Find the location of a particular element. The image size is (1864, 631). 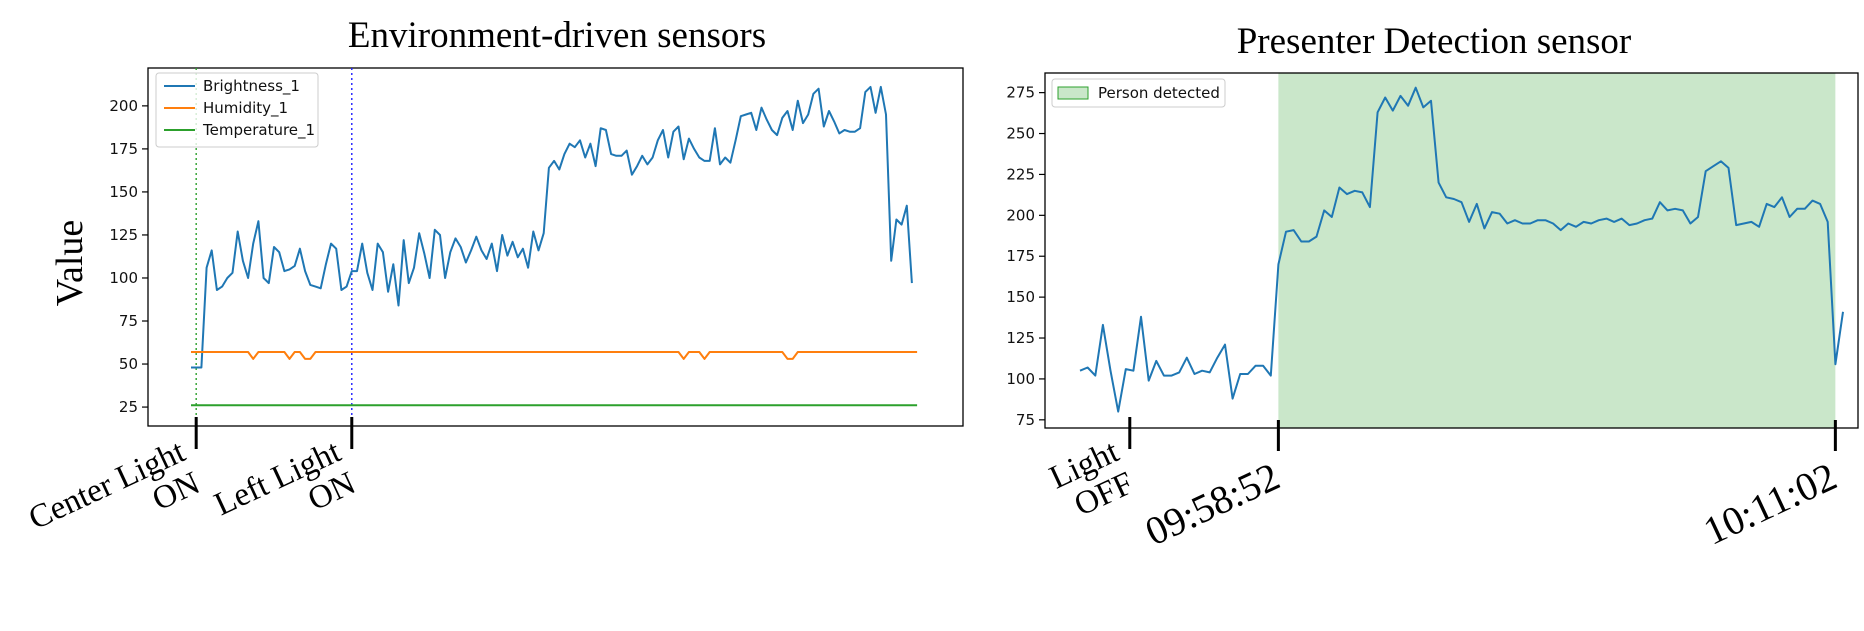

left-y-tick-label: 150 is located at coordinates (123, 192).